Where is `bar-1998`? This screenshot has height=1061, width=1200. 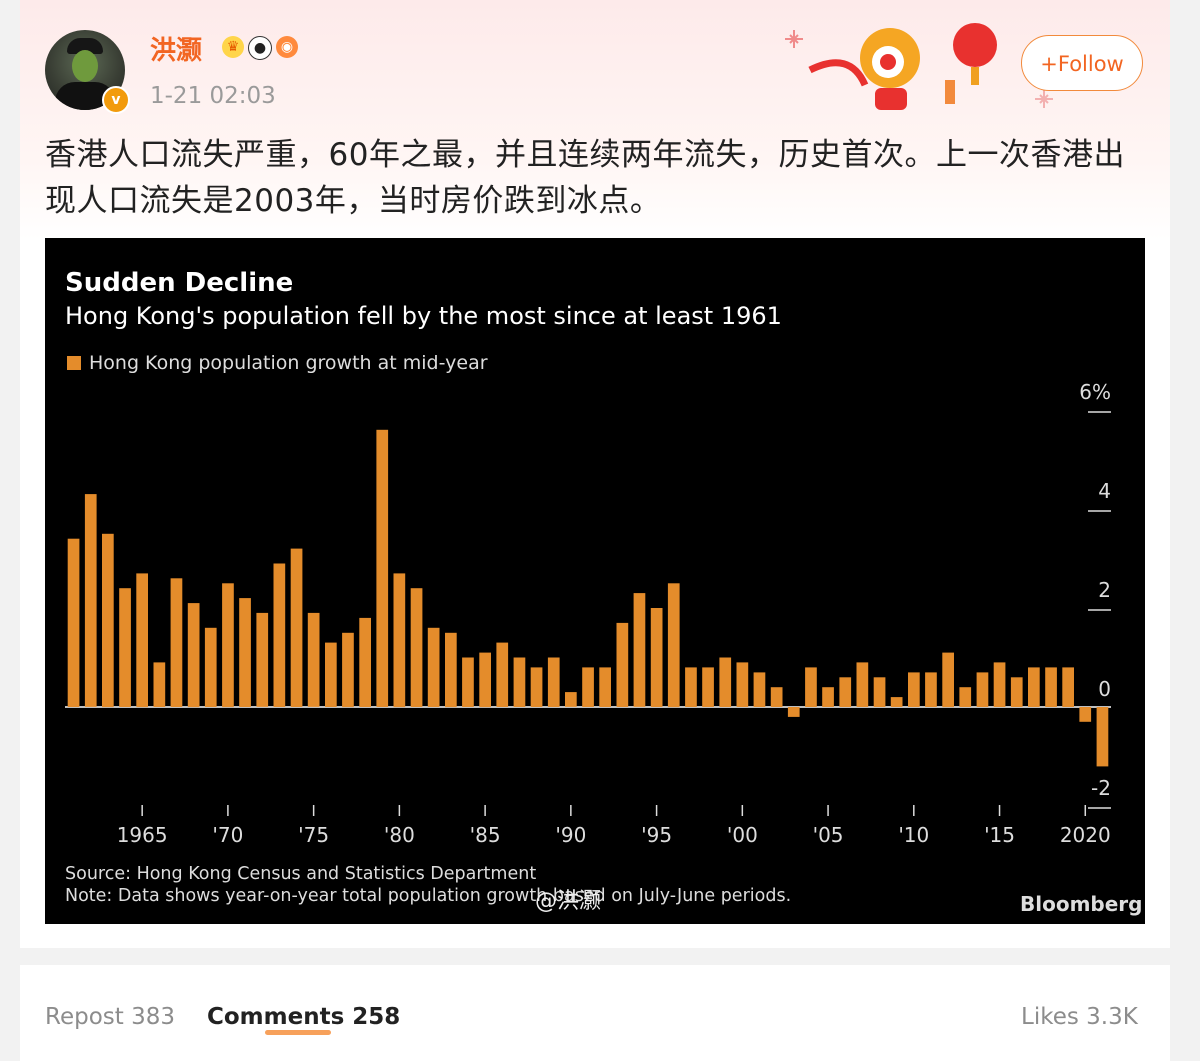 bar-1998 is located at coordinates (708, 687).